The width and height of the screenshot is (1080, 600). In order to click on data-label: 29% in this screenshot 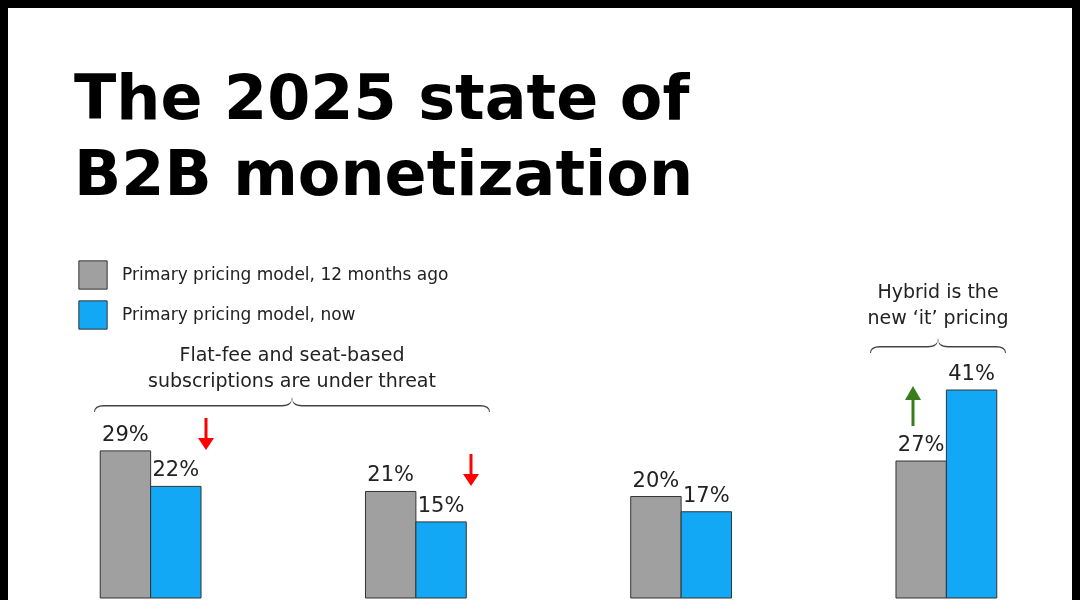, I will do `click(125, 433)`.